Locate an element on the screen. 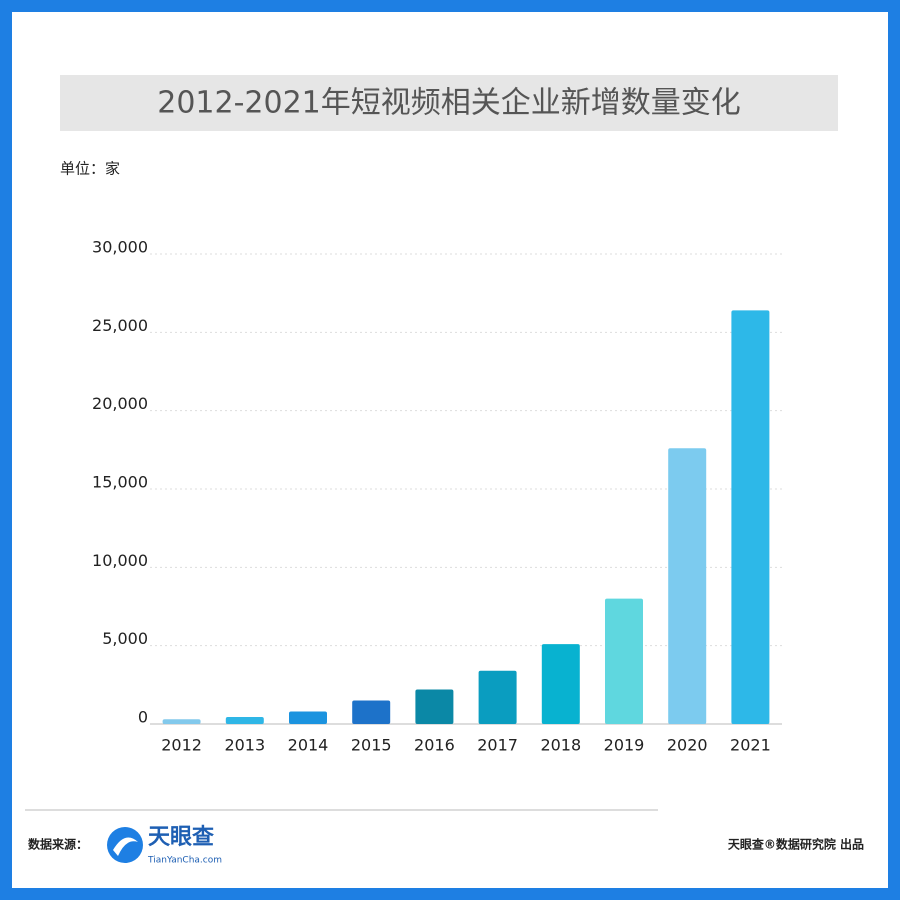 The image size is (900, 904). logo-wave is located at coordinates (125, 846).